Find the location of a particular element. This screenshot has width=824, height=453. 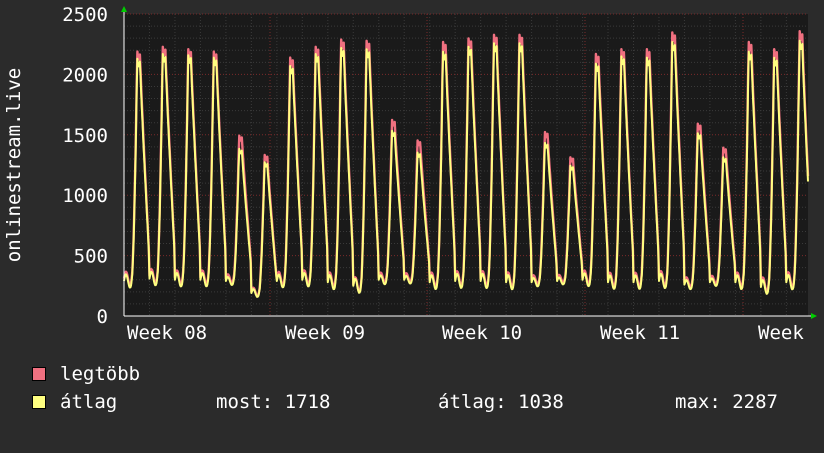

x-tick-label: Week 08 is located at coordinates (167, 333).